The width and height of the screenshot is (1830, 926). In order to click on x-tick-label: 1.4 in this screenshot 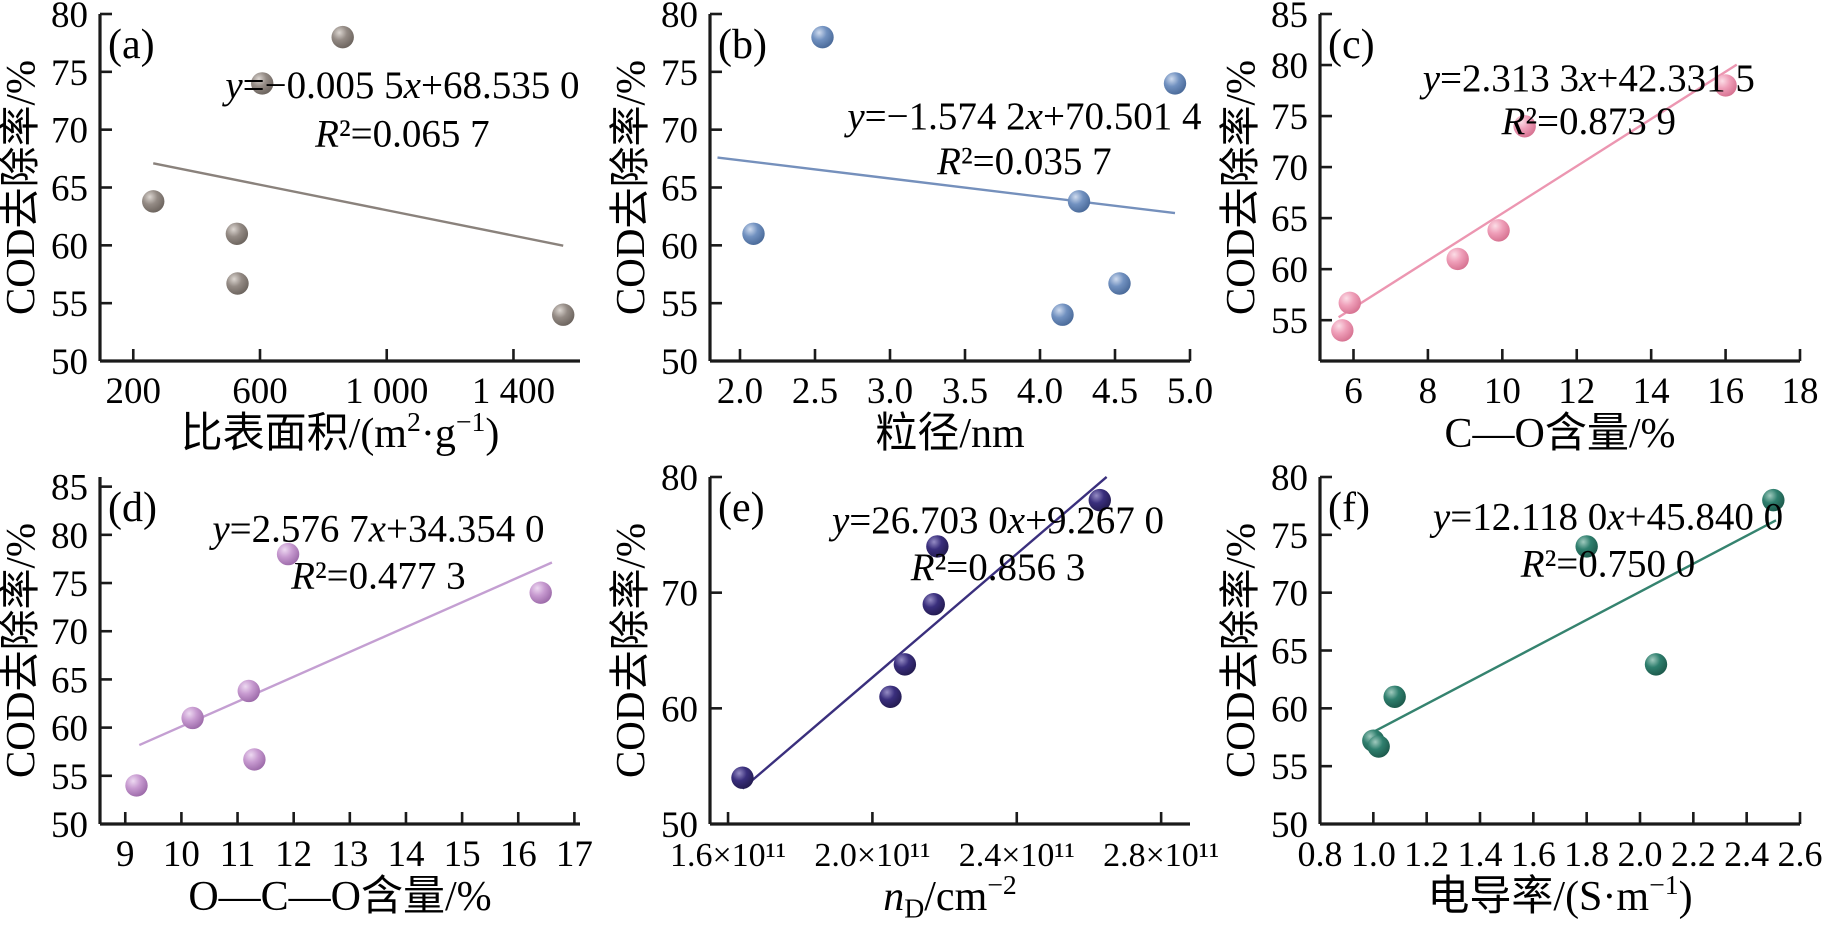, I will do `click(1480, 854)`.